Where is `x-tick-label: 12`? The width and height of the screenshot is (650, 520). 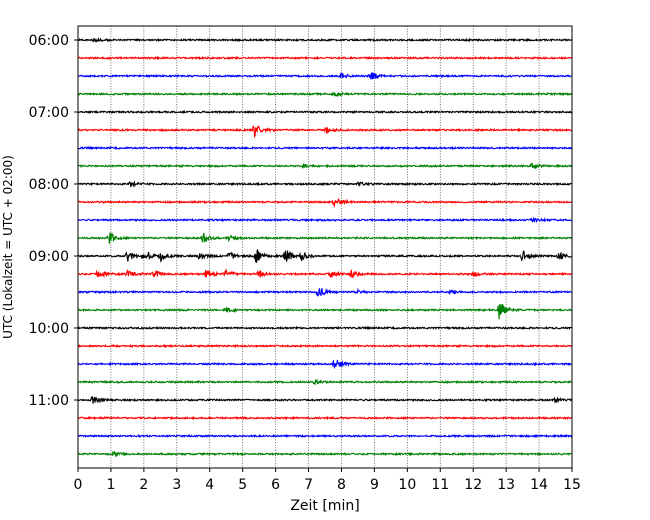 x-tick-label: 12 is located at coordinates (473, 485).